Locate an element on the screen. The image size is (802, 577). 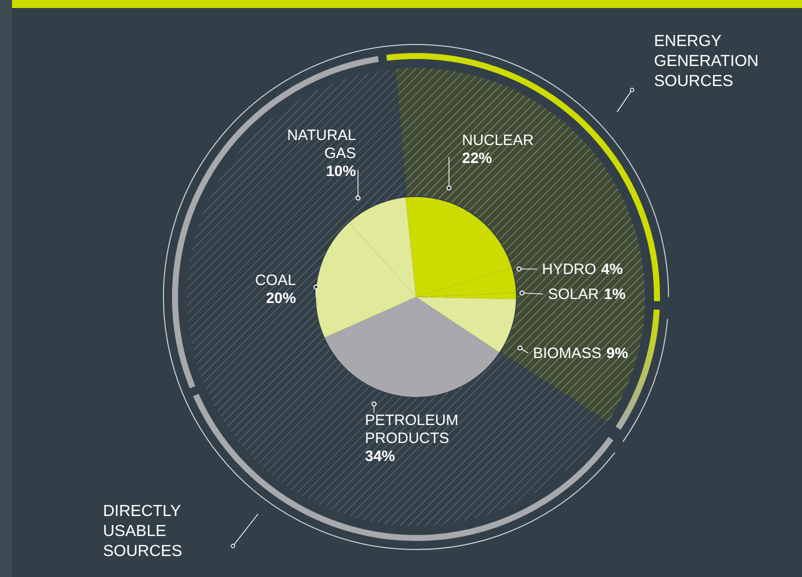
slice-label: PETROLEUM PRODUCTS is located at coordinates (411, 429).